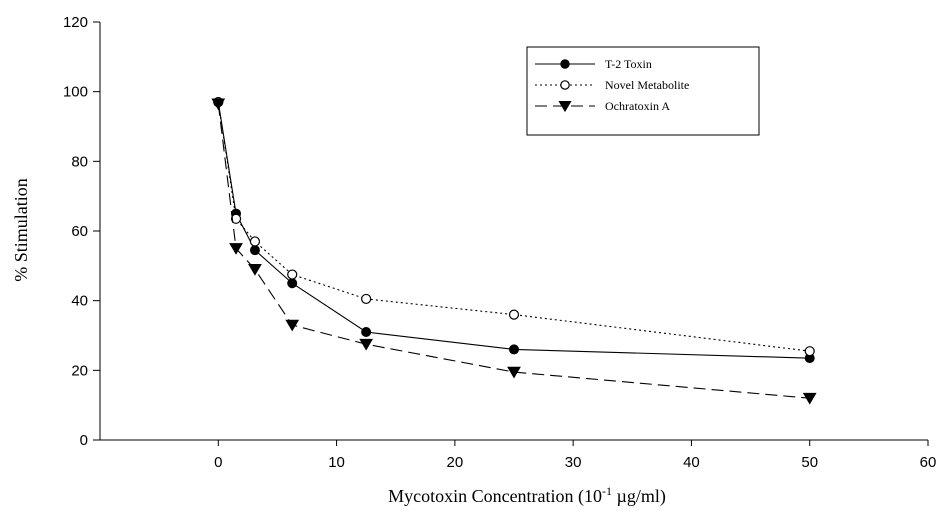 Image resolution: width=940 pixels, height=511 pixels. Describe the element at coordinates (691, 462) in the screenshot. I see `x-tick-label: 40` at that location.